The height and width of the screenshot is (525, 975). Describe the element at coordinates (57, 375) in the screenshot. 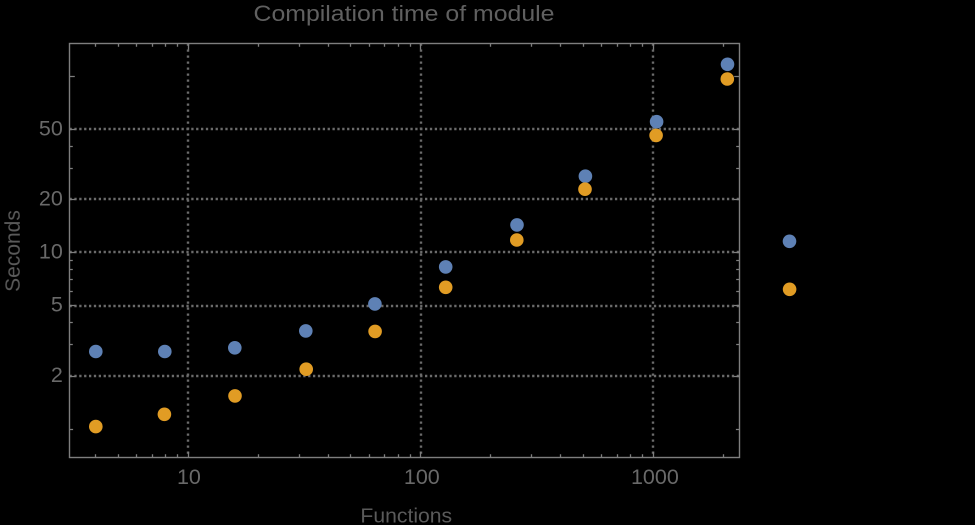

I see `svg-text: 2` at that location.